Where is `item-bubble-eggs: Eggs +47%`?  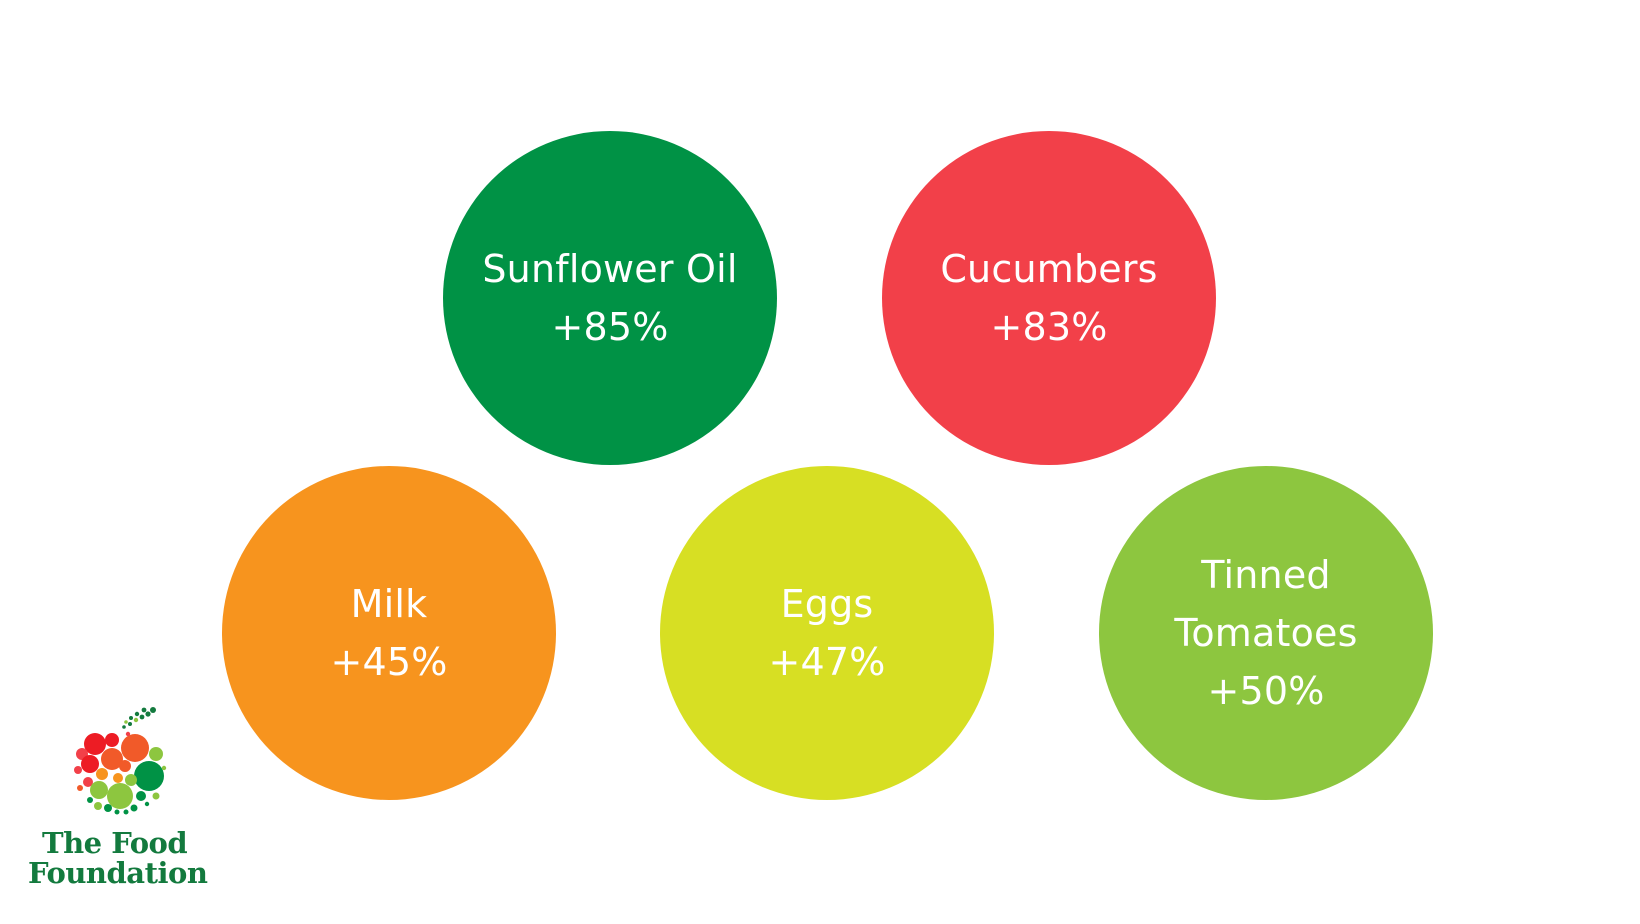 item-bubble-eggs: Eggs +47% is located at coordinates (827, 633).